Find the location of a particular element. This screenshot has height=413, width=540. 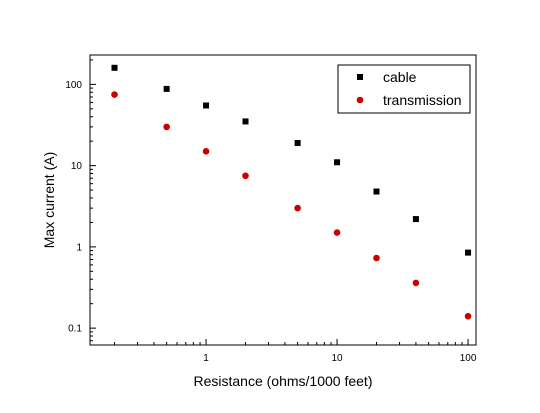

legend-label-cable: cable is located at coordinates (400, 77).